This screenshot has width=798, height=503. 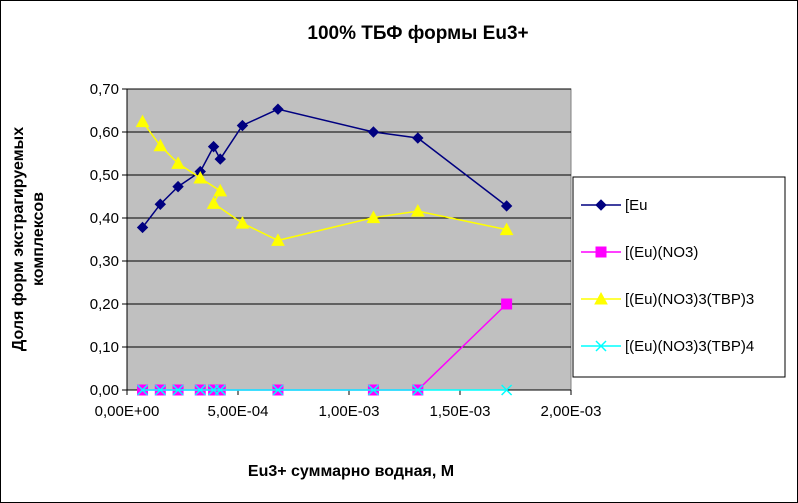 I want to click on y-tick-label: 0,40, so click(x=104, y=218).